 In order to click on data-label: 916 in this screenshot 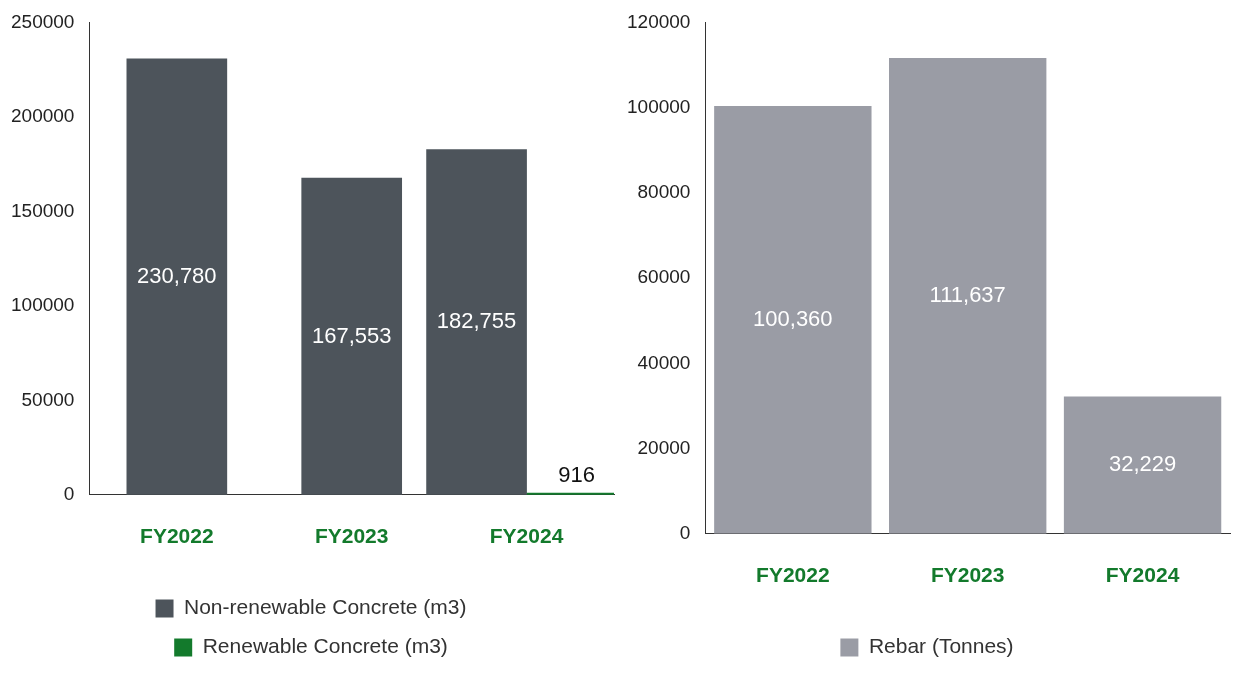, I will do `click(576, 475)`.